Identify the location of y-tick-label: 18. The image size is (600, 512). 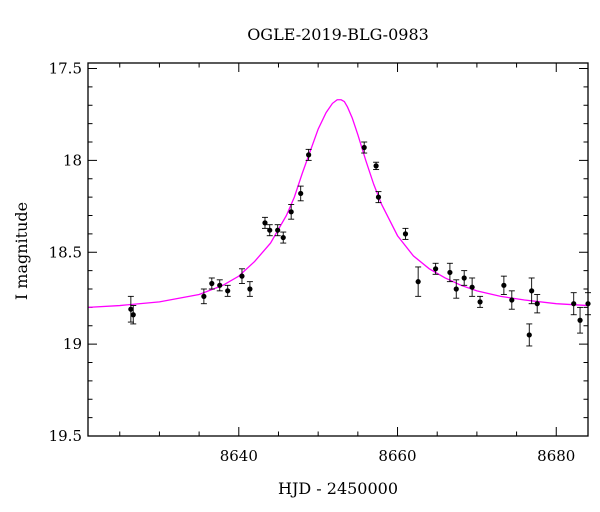
(72, 160).